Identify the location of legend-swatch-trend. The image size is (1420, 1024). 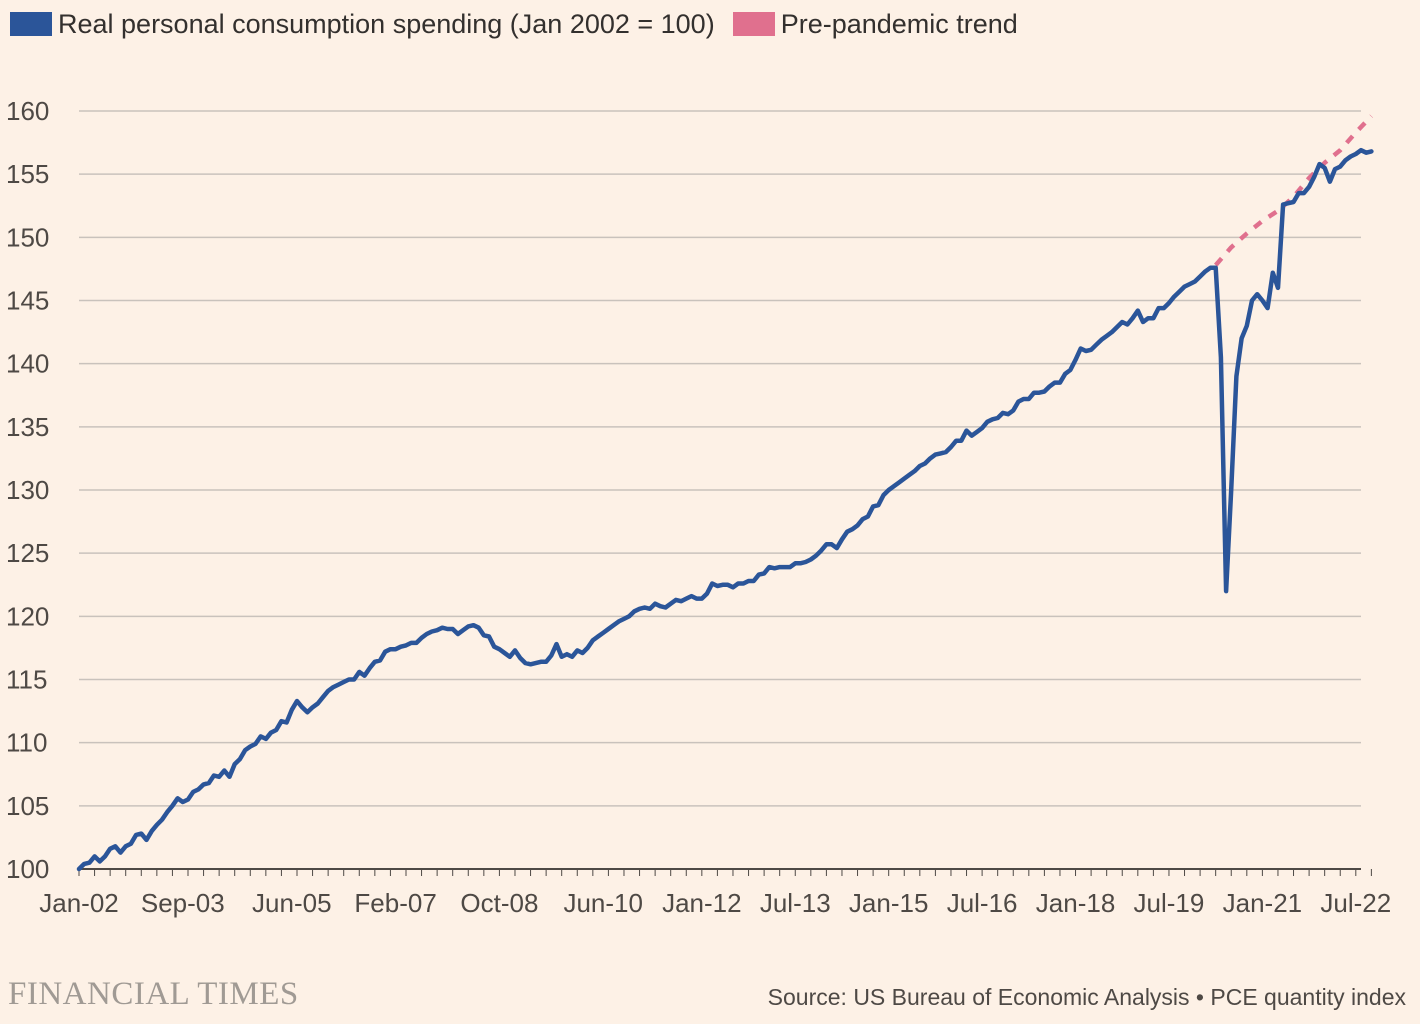
(753, 24).